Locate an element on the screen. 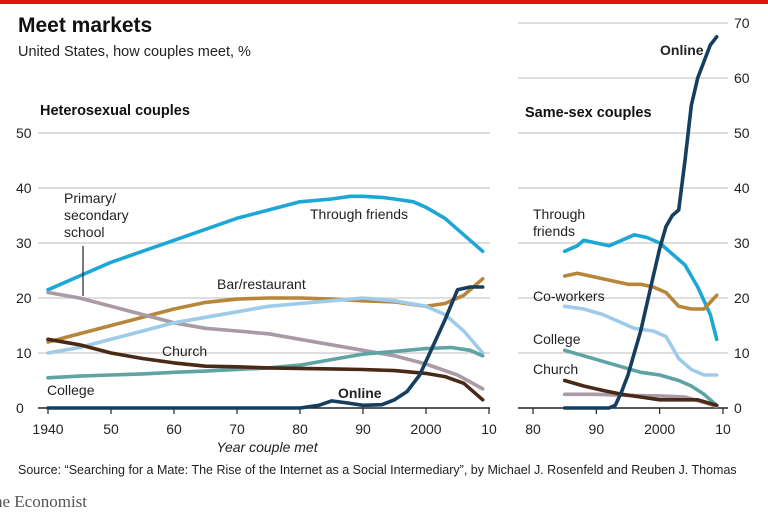 This screenshot has width=768, height=512. x-axis-label: Year couple met is located at coordinates (267, 447).